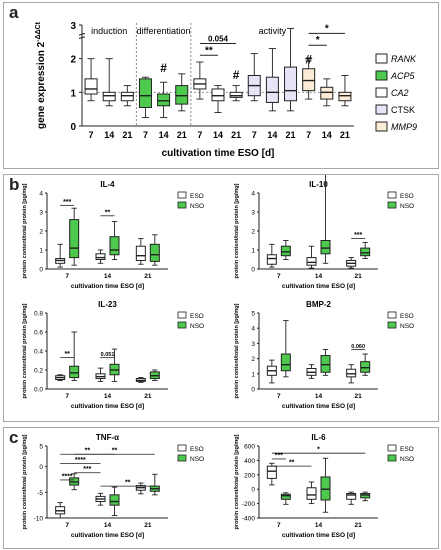 The image size is (441, 550). What do you see at coordinates (38, 352) in the screenshot?
I see `y-tick-label: 0.4` at bounding box center [38, 352].